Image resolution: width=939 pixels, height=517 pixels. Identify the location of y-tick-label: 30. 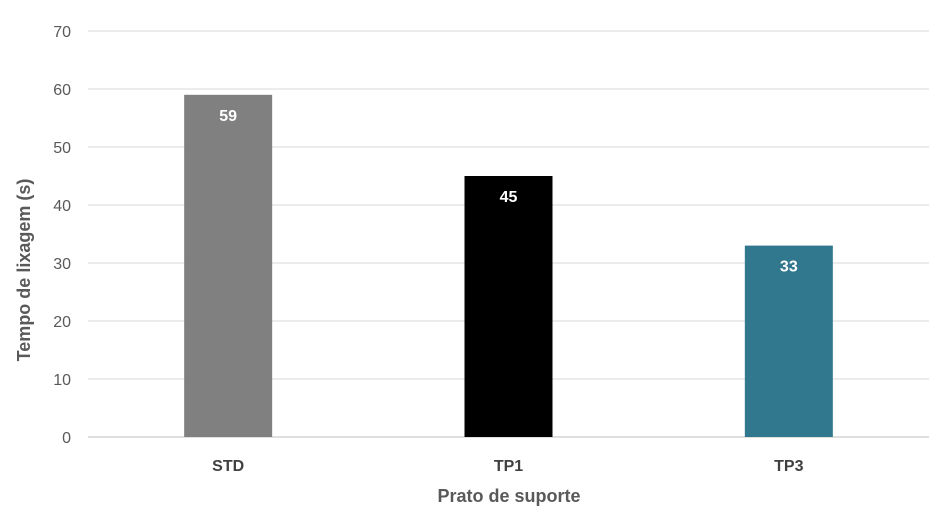
(62, 264).